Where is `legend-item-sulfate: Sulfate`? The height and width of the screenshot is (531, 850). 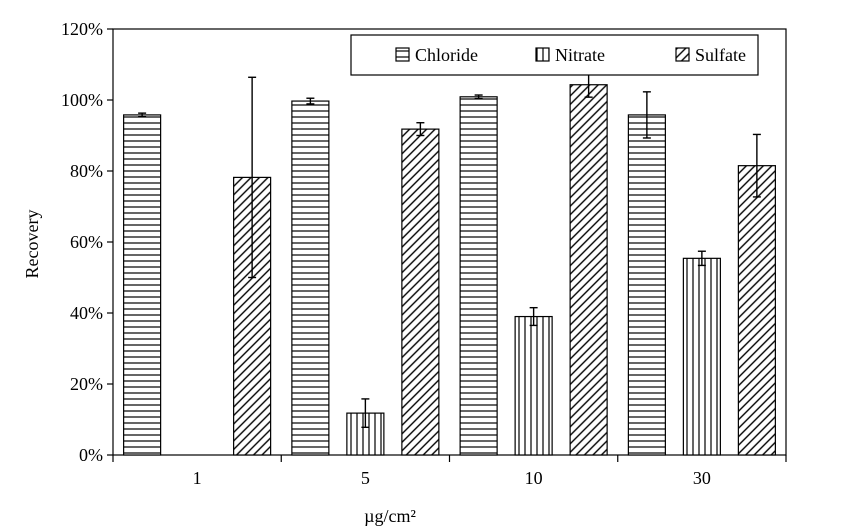 legend-item-sulfate: Sulfate is located at coordinates (710, 55).